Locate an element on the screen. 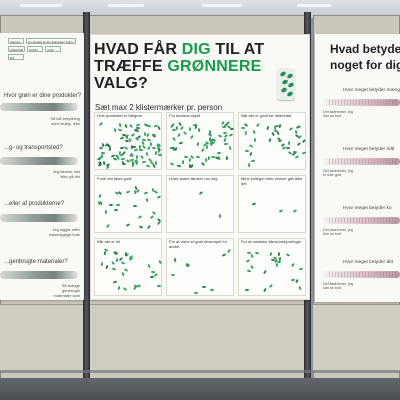 Image resolution: width=400 pixels, height=400 pixels. logo: Co-funded by the European Union is located at coordinates (51, 41).